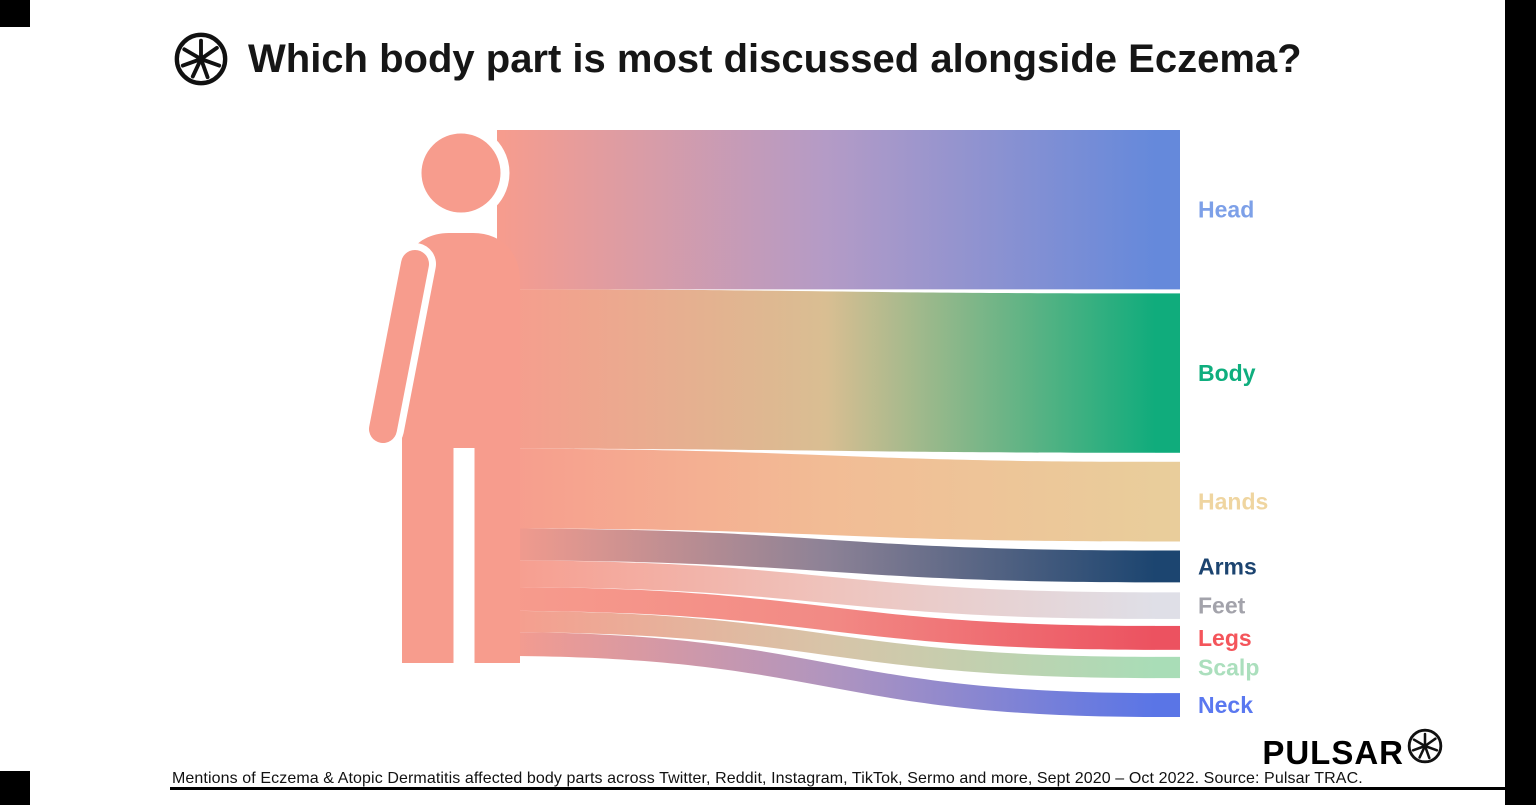 Image resolution: width=1536 pixels, height=805 pixels. Describe the element at coordinates (1167, 373) in the screenshot. I see `bar-body` at that location.